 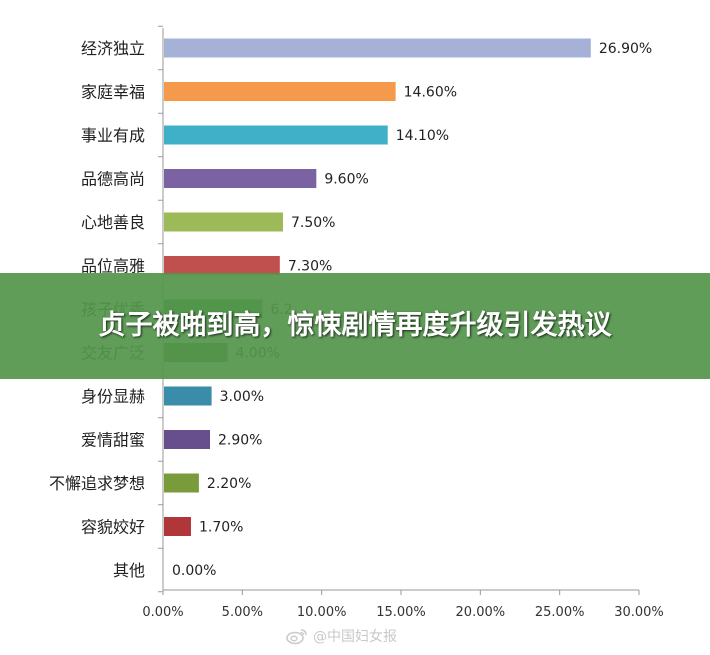 What do you see at coordinates (113, 92) in the screenshot?
I see `category-label: 家庭幸福` at bounding box center [113, 92].